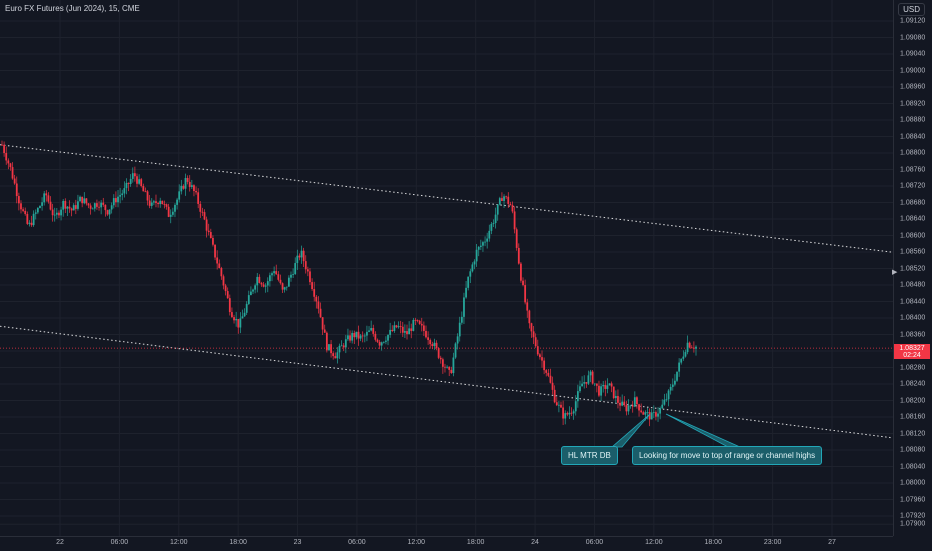 The width and height of the screenshot is (932, 551). What do you see at coordinates (912, 355) in the screenshot?
I see `bar-countdown: 02:24` at bounding box center [912, 355].